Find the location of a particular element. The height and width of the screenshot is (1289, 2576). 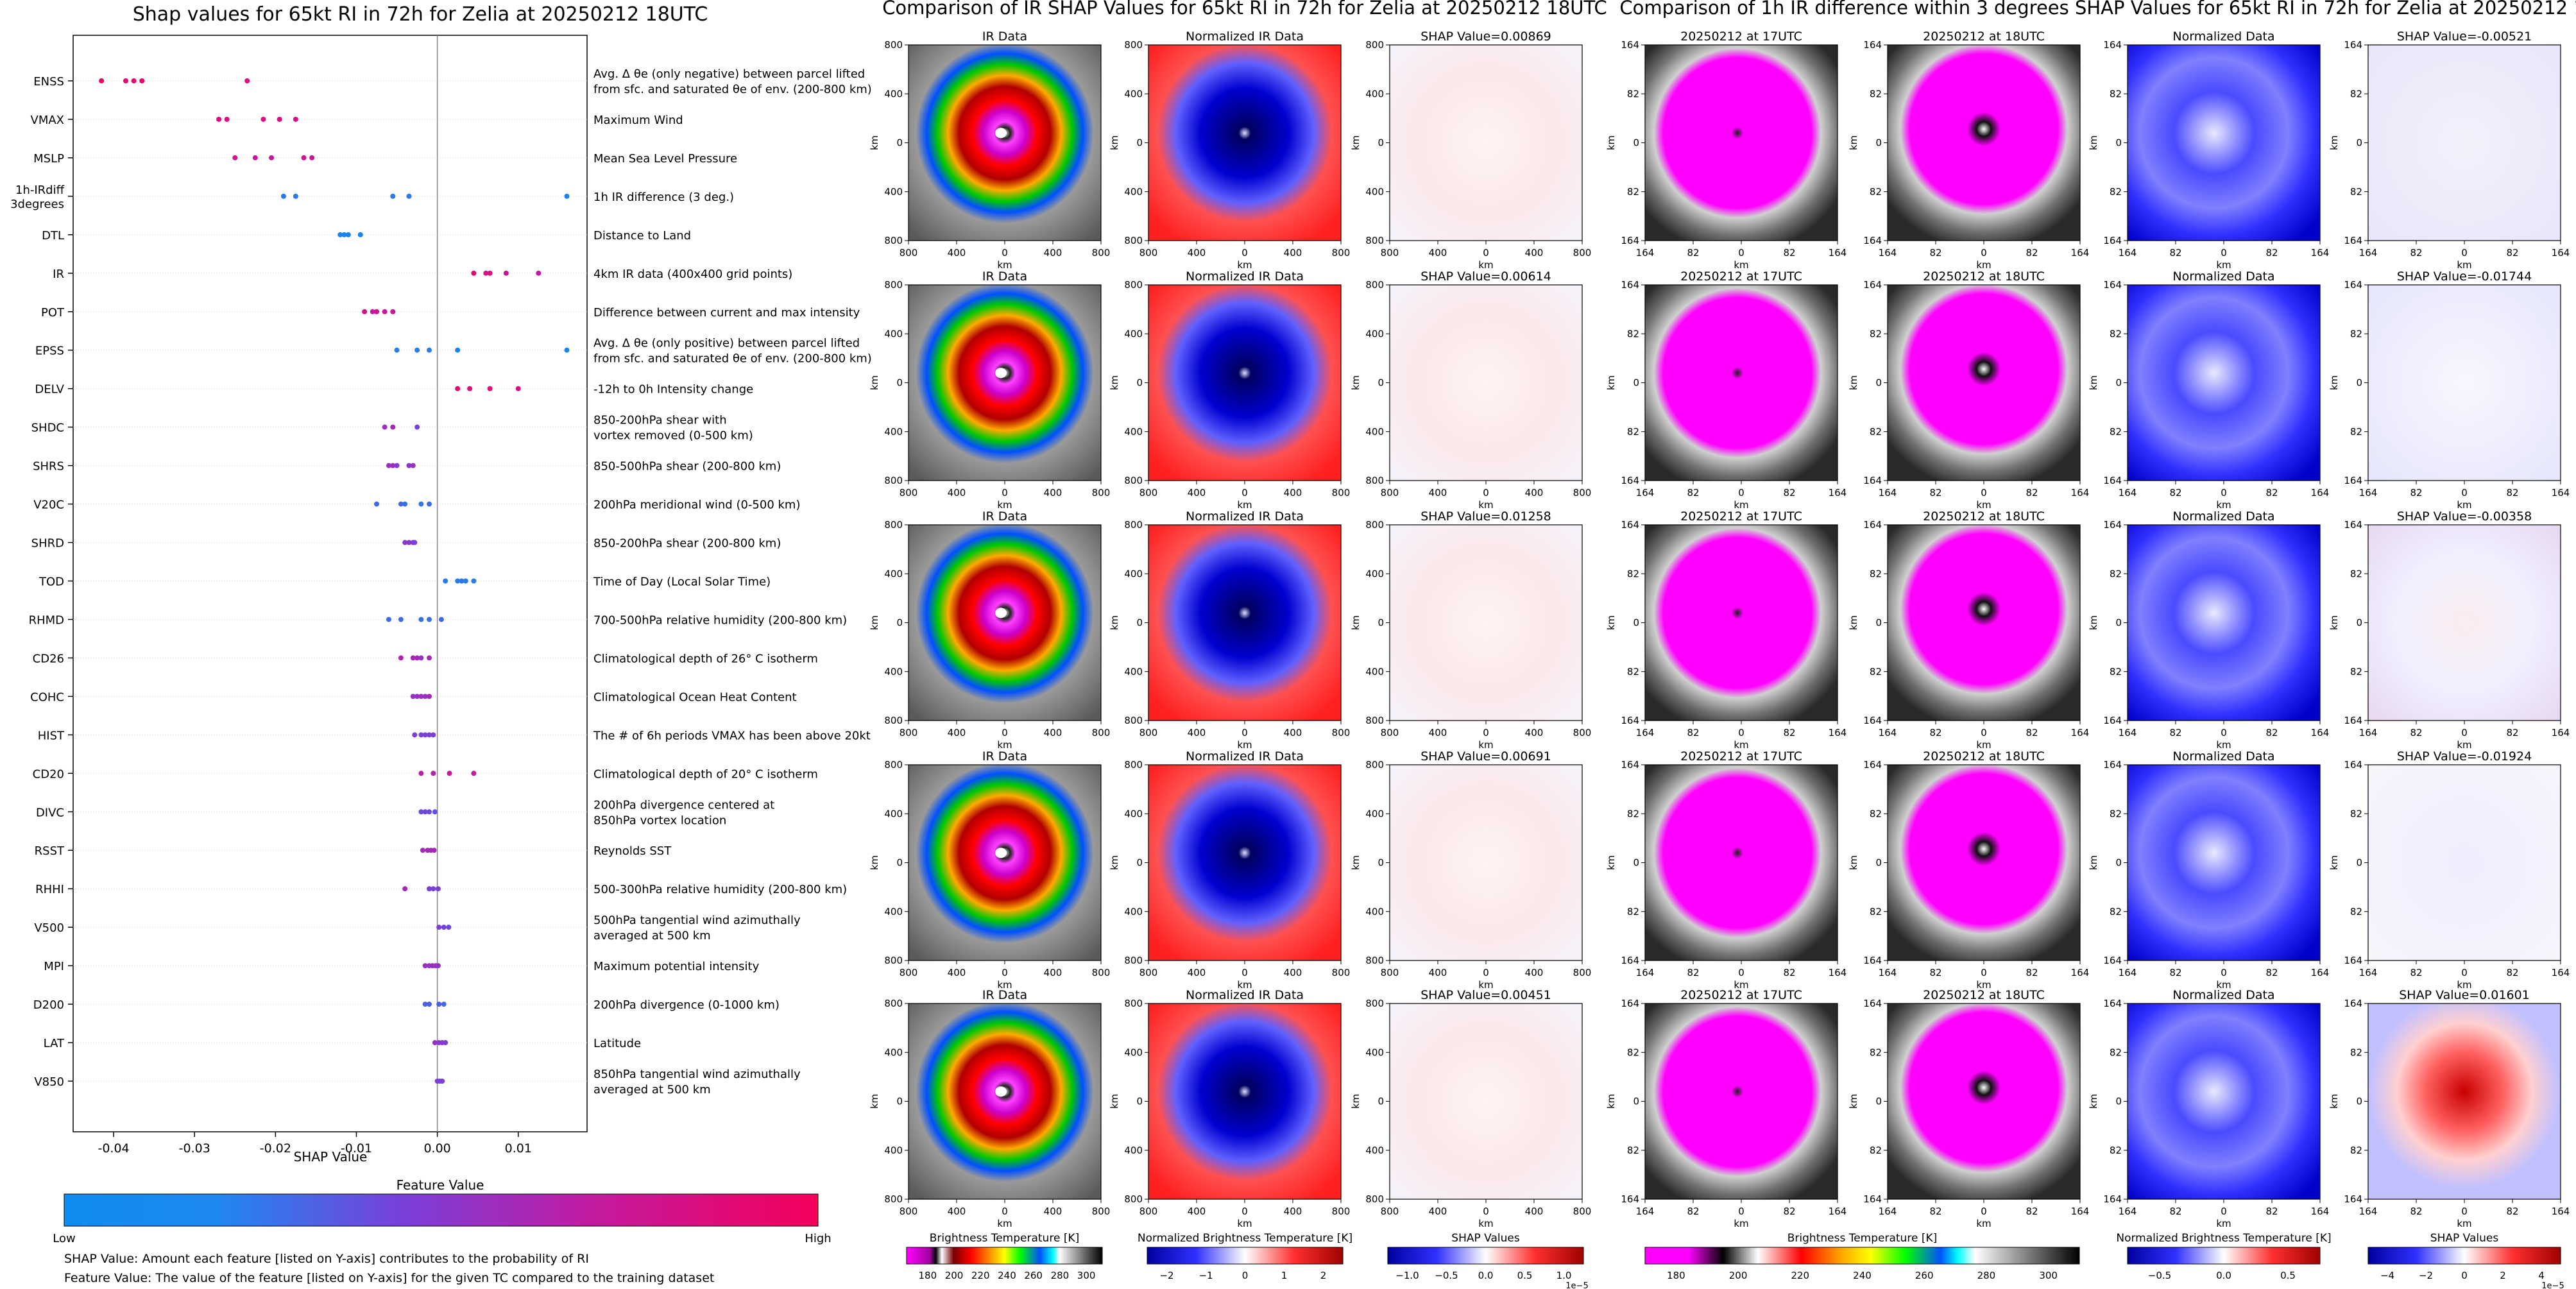

feature-code-label: 1h-IRdiff is located at coordinates (40, 190).